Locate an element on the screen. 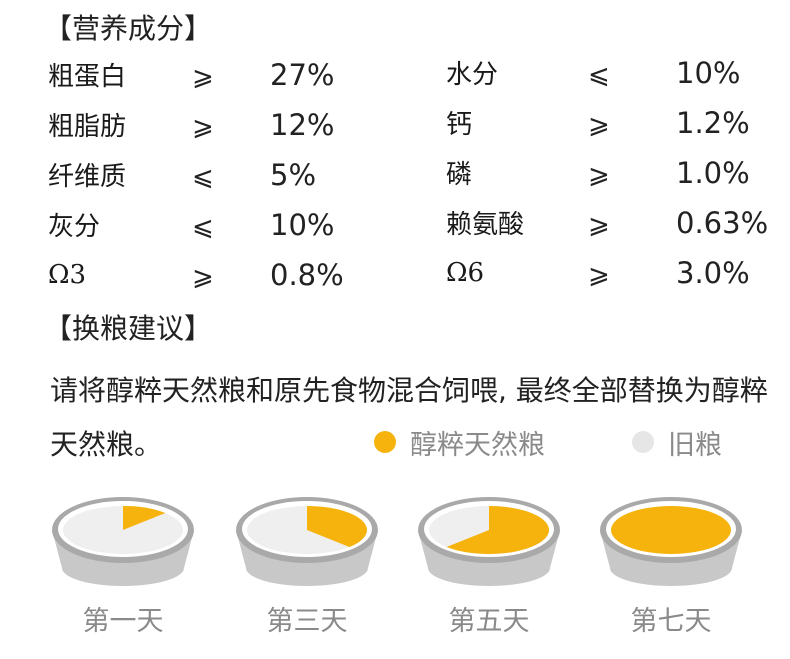  new-food-dot-icon is located at coordinates (385, 442).